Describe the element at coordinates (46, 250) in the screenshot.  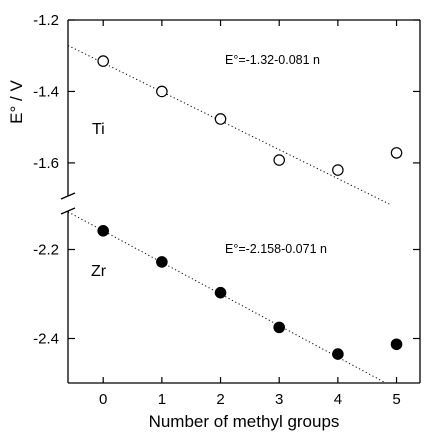
I see `y-tick-label: -2.2` at that location.